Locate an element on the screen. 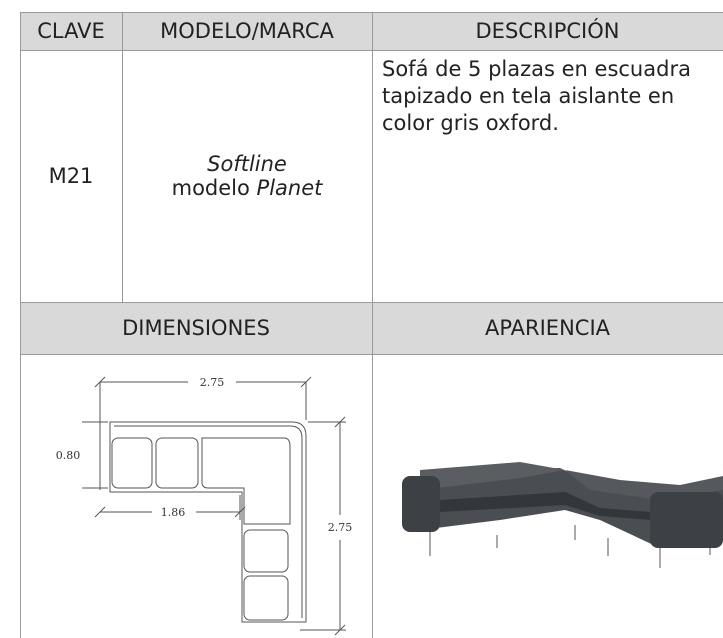 The height and width of the screenshot is (638, 723). dim-label: 1.86 is located at coordinates (173, 512).